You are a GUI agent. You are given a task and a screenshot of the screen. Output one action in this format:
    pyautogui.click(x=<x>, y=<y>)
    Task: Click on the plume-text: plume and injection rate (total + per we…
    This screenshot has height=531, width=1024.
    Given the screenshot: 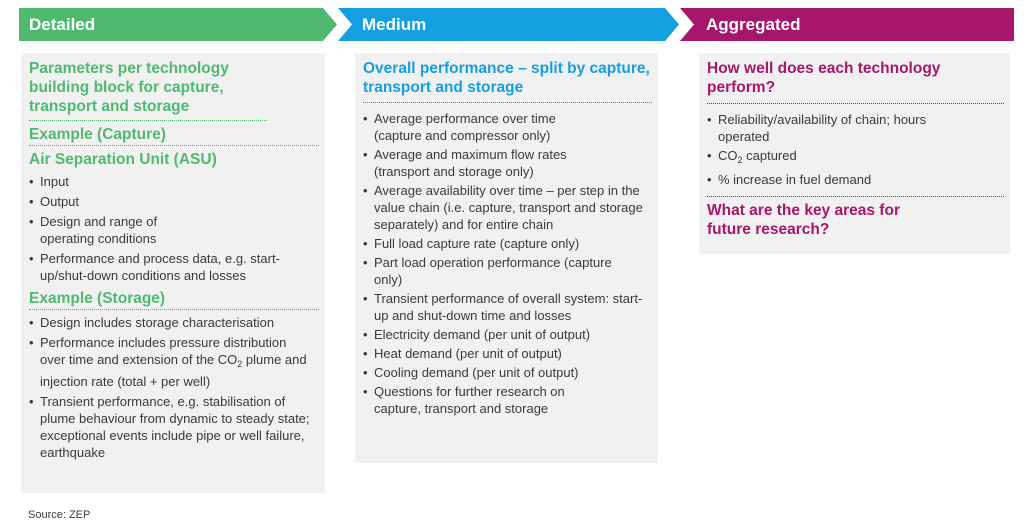 What is the action you would take?
    pyautogui.click(x=173, y=370)
    